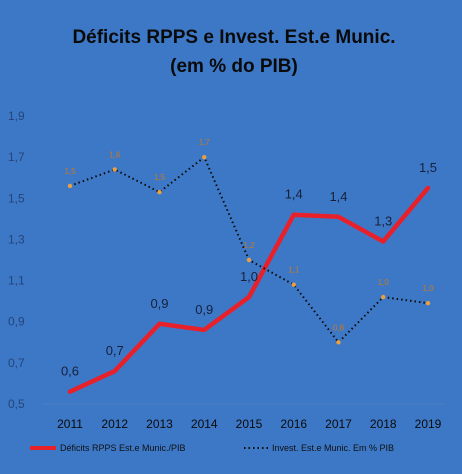  I want to click on x-tick-label: 2012, so click(114, 424).